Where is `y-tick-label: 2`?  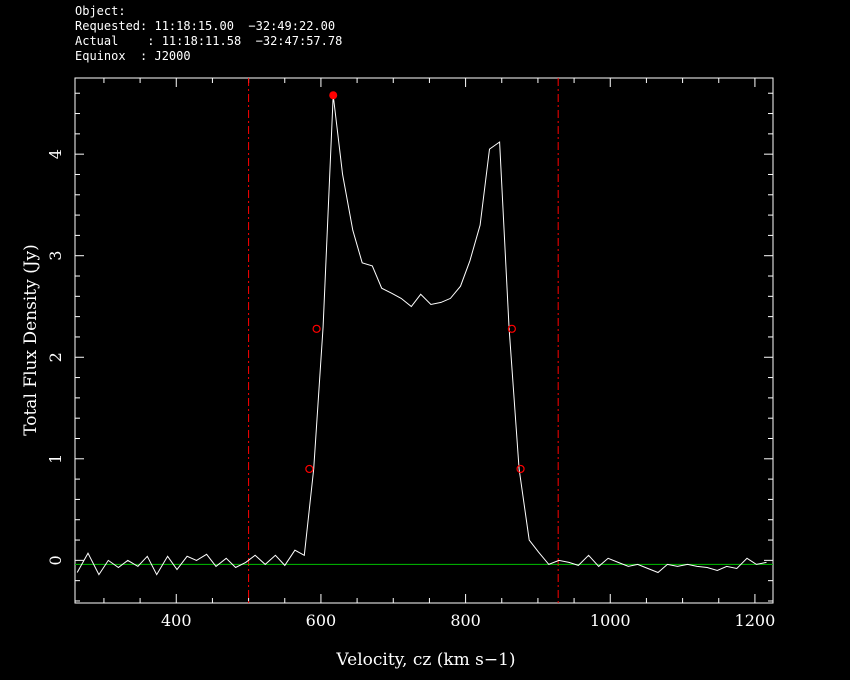
y-tick-label: 2 is located at coordinates (55, 357).